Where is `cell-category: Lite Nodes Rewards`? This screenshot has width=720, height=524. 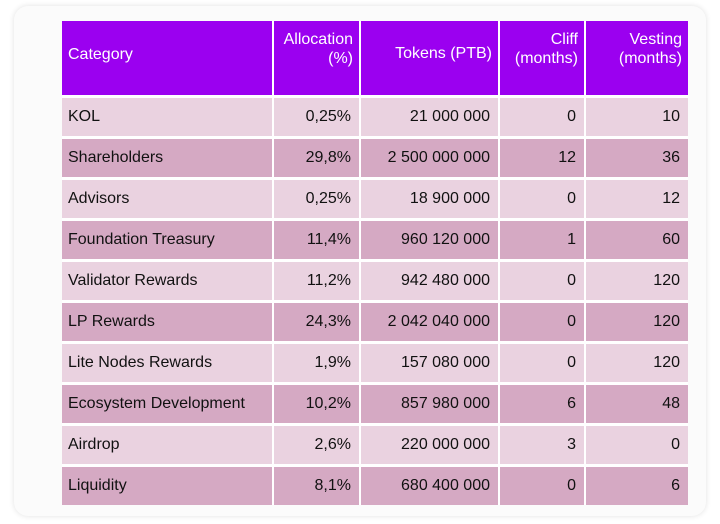
cell-category: Lite Nodes Rewards is located at coordinates (168, 362).